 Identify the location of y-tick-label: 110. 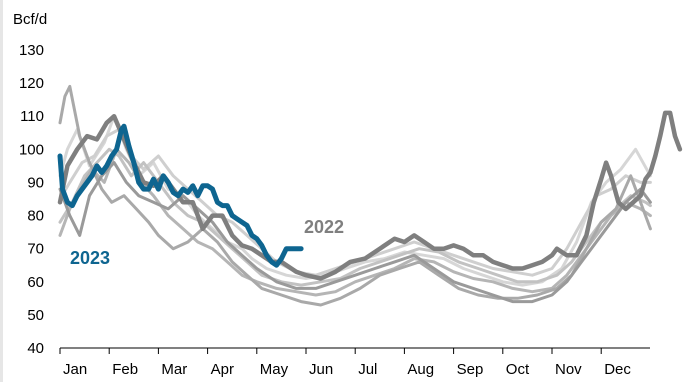
(32, 116).